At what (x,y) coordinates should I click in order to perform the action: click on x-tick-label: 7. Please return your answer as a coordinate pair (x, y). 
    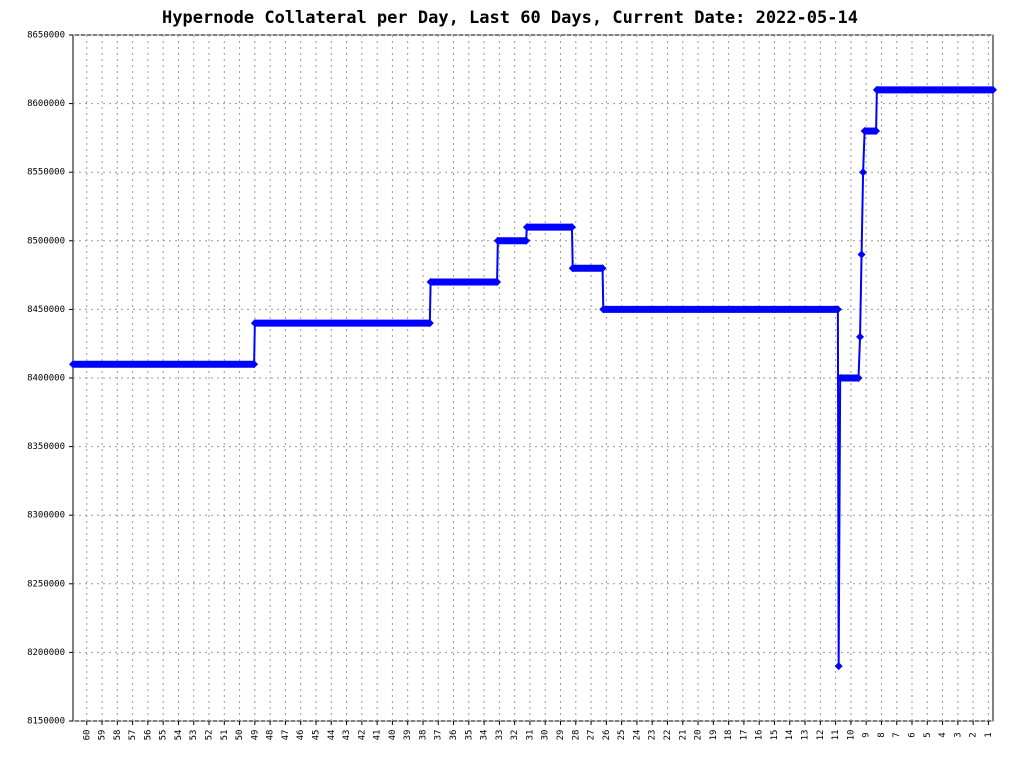
    Looking at the image, I should click on (897, 734).